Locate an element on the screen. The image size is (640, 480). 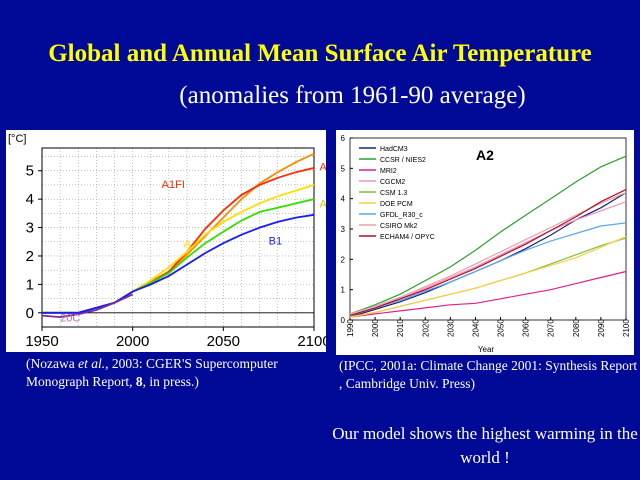
series-label: A1FI is located at coordinates (173, 185).